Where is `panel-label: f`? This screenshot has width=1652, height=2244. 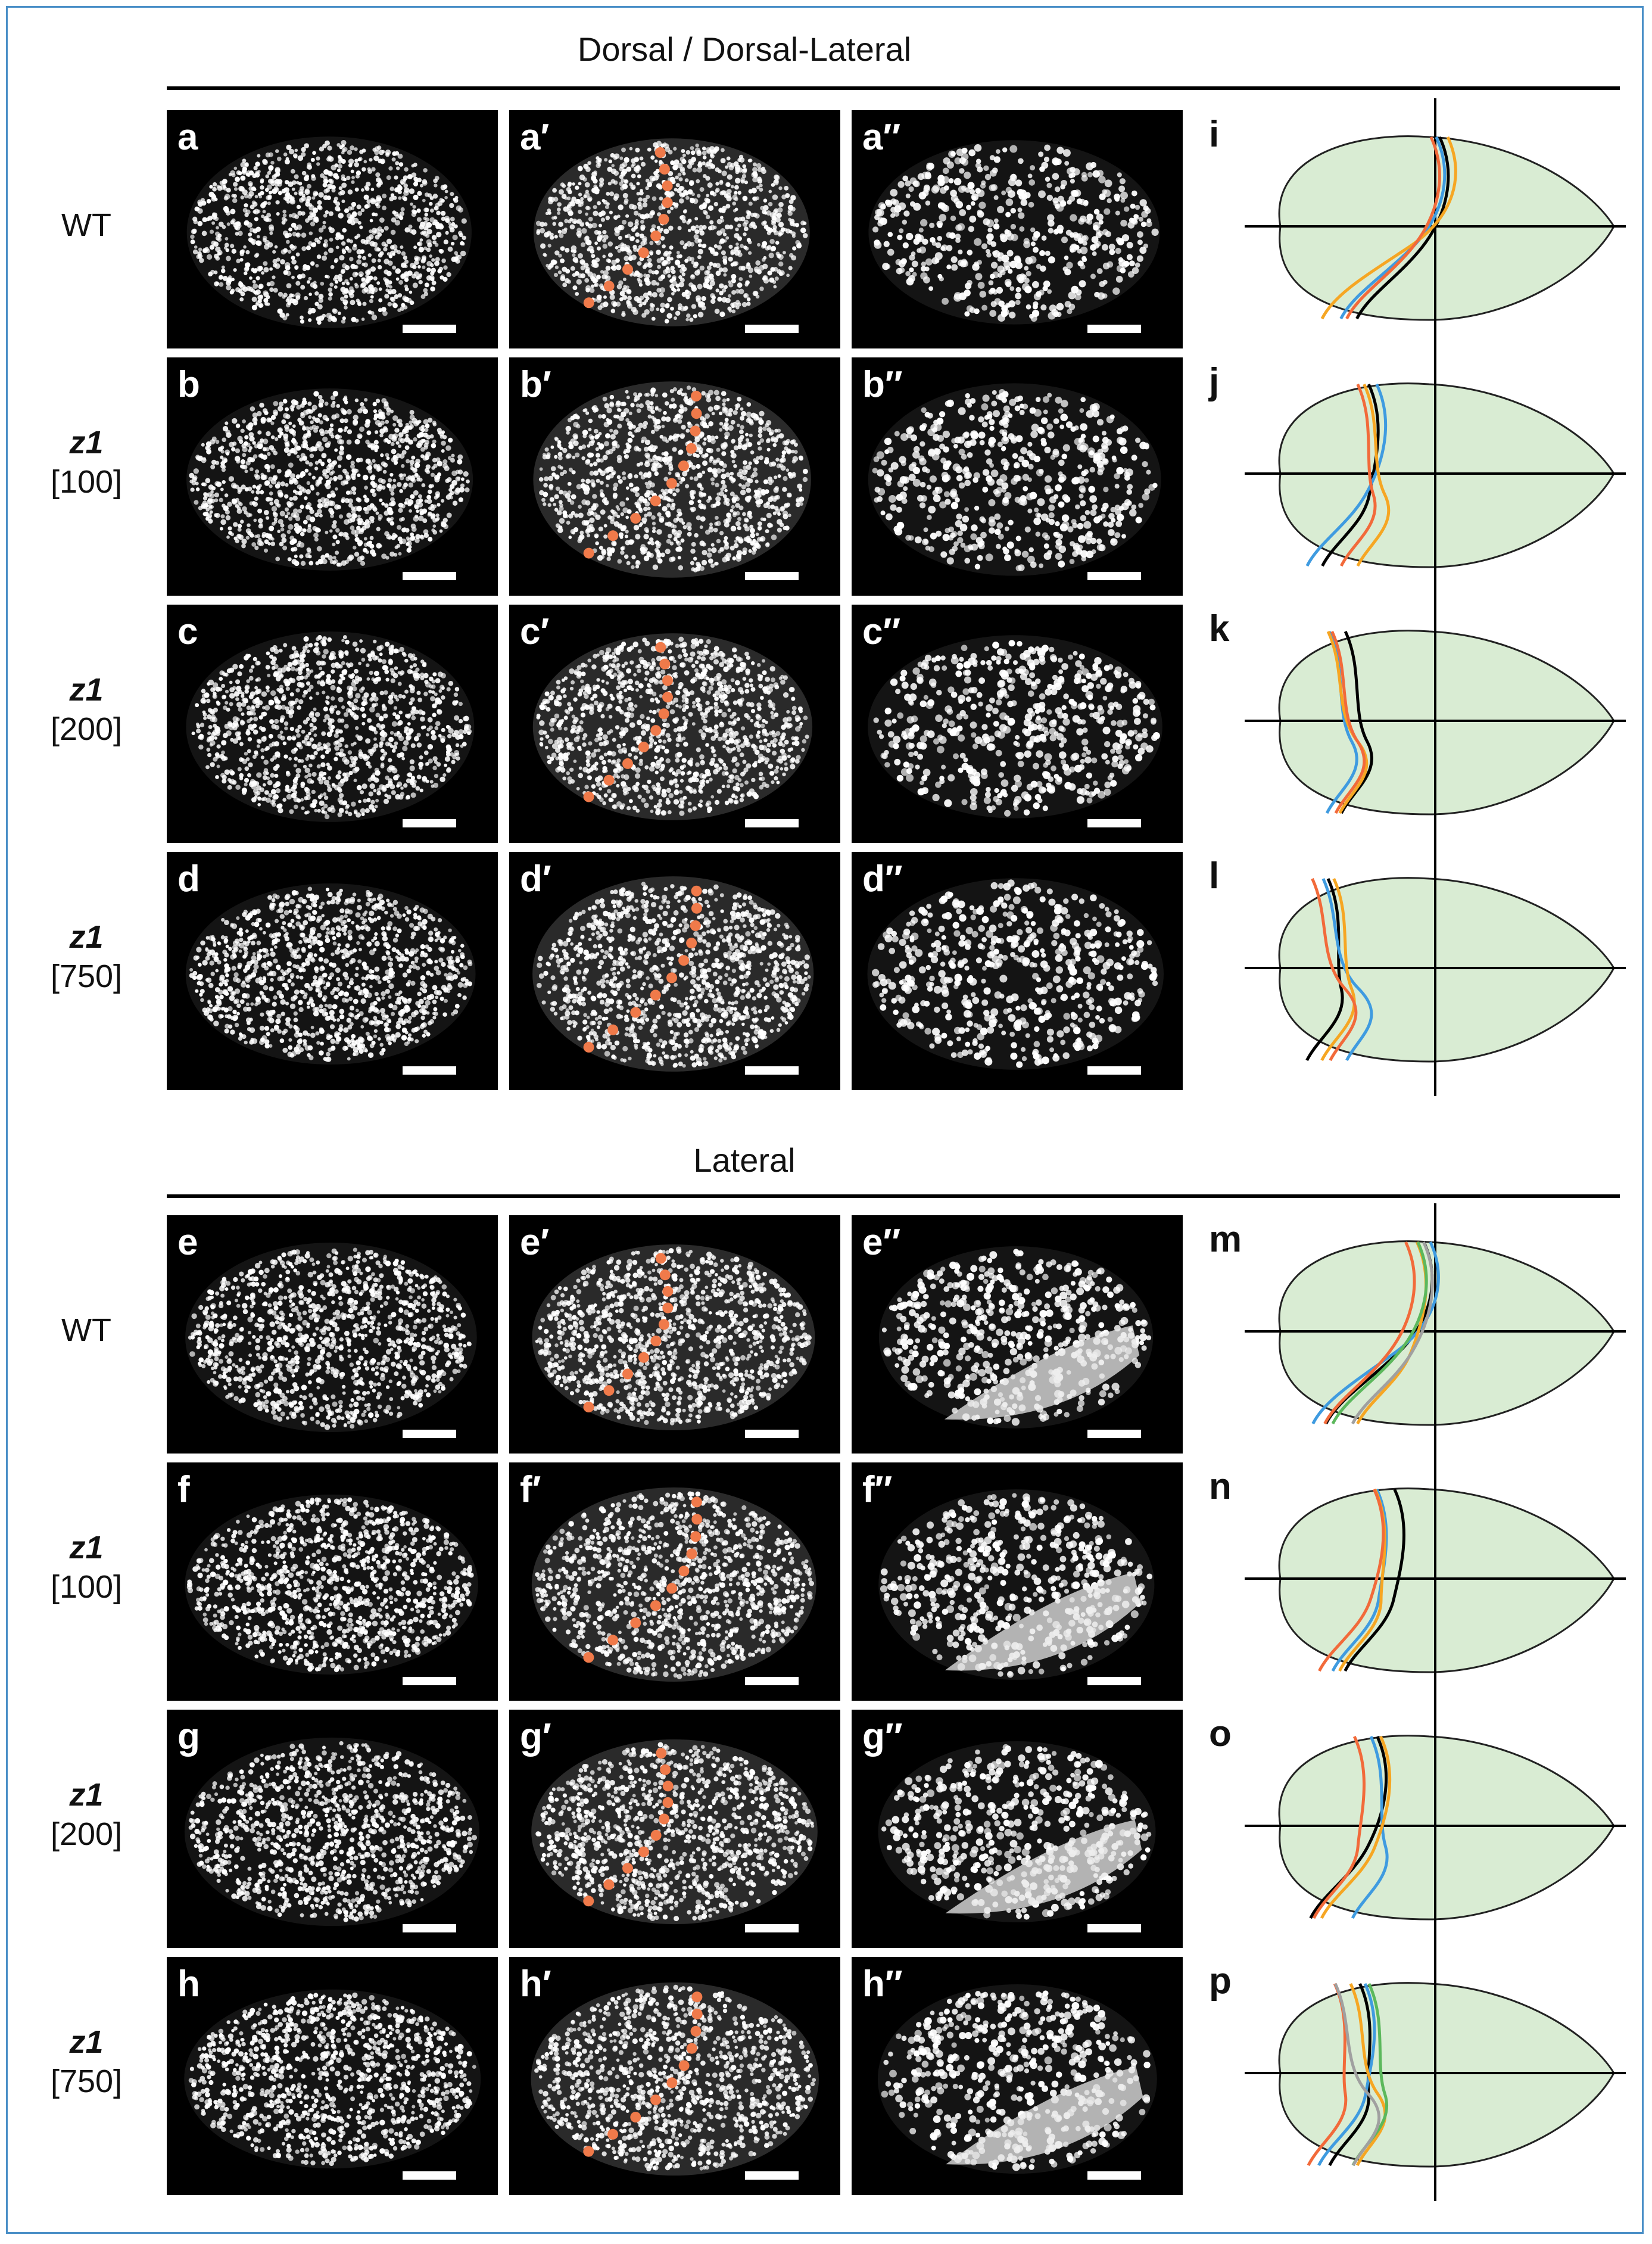
panel-label: f is located at coordinates (183, 1490).